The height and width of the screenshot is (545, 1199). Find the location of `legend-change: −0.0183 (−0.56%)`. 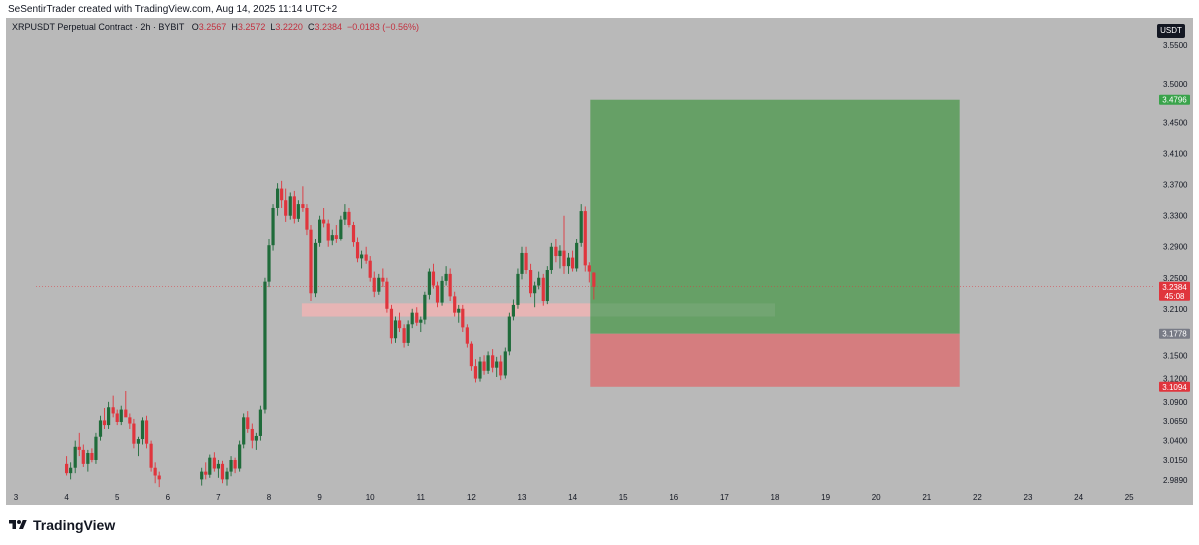

legend-change: −0.0183 (−0.56%) is located at coordinates (383, 27).